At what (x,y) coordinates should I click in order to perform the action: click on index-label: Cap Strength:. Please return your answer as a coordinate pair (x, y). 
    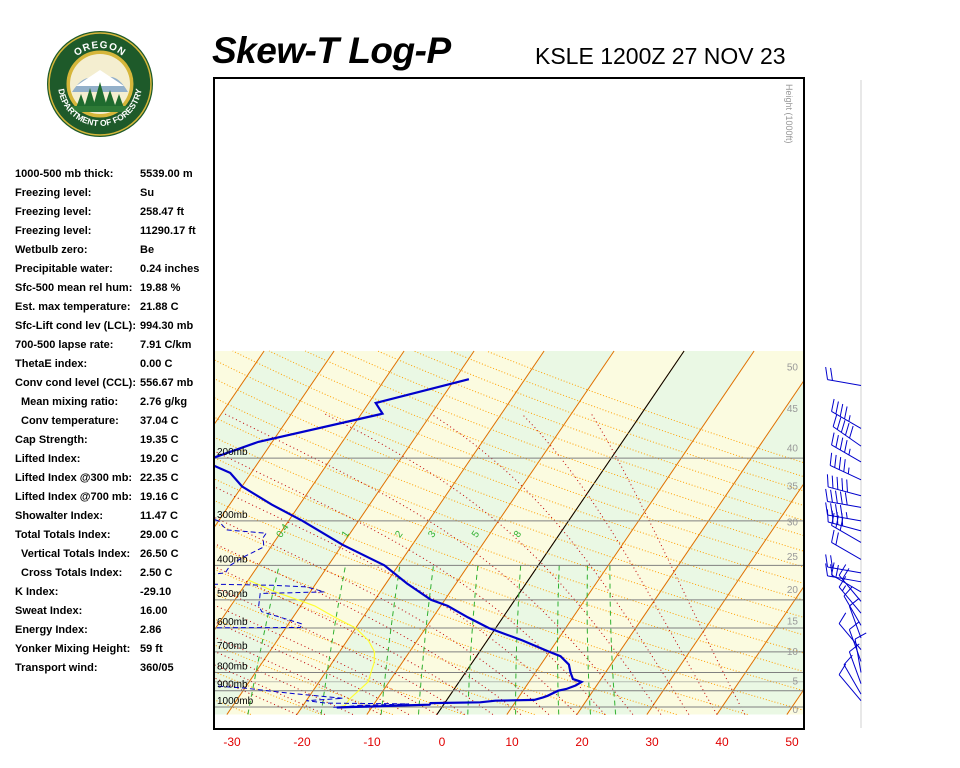
    Looking at the image, I should click on (51, 440).